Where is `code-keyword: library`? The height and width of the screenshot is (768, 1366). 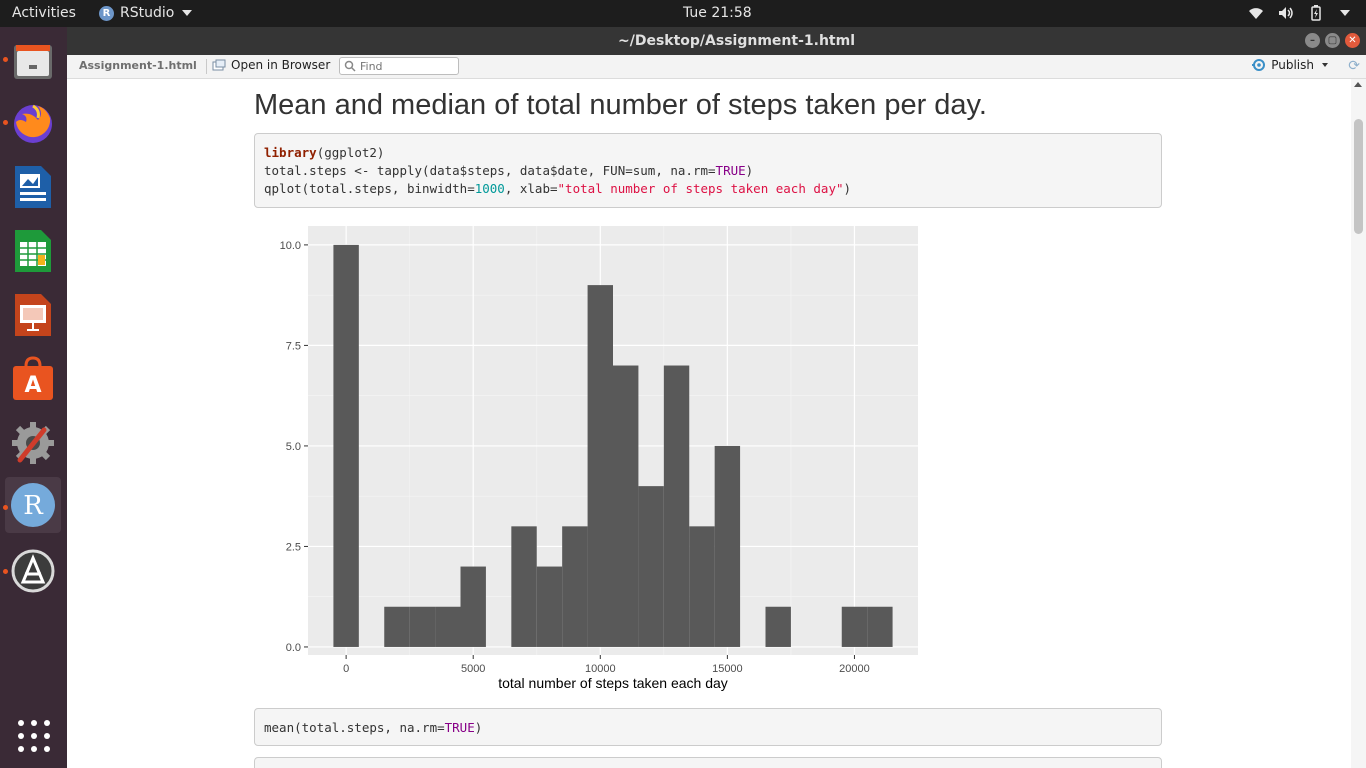 code-keyword: library is located at coordinates (290, 152).